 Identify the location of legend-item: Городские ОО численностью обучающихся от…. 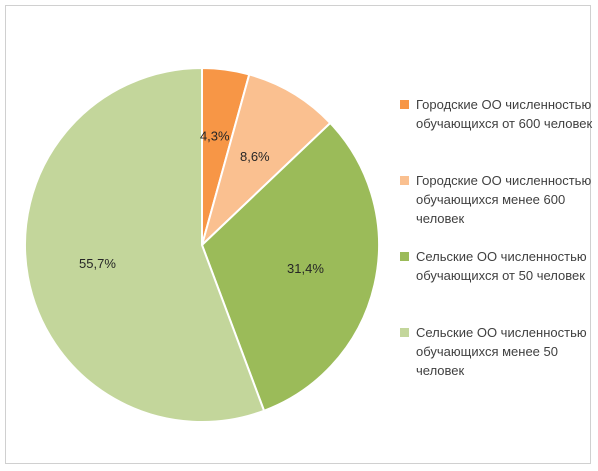
(497, 133).